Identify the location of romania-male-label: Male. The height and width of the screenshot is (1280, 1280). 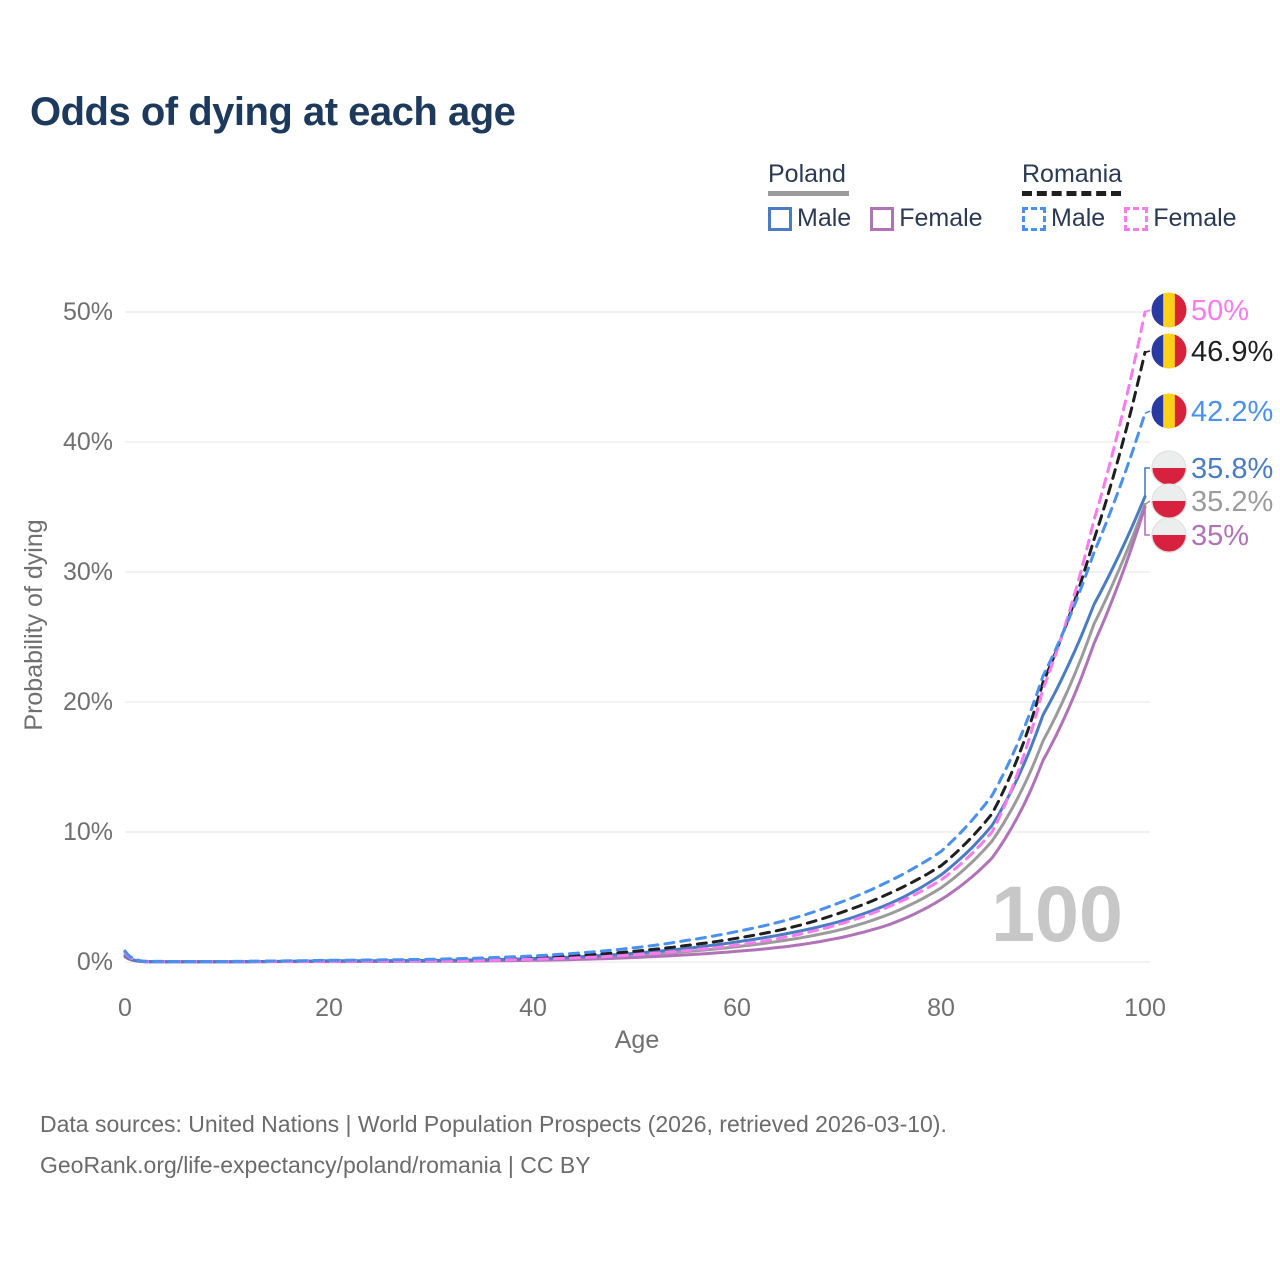
(1078, 218).